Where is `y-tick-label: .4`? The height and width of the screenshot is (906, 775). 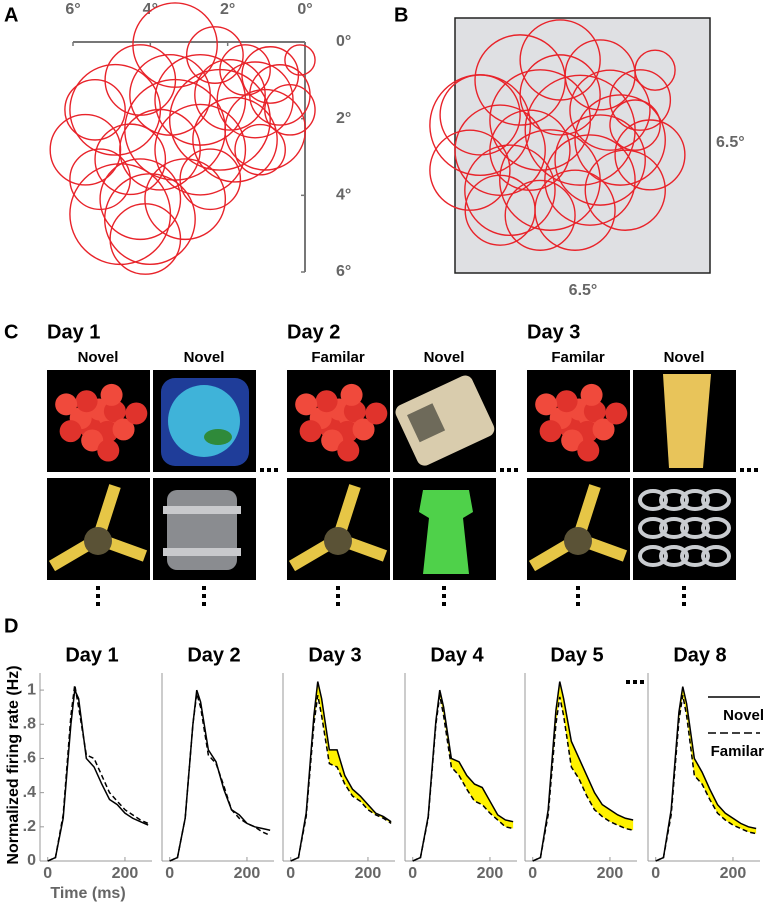
y-tick-label: .4 is located at coordinates (29, 792).